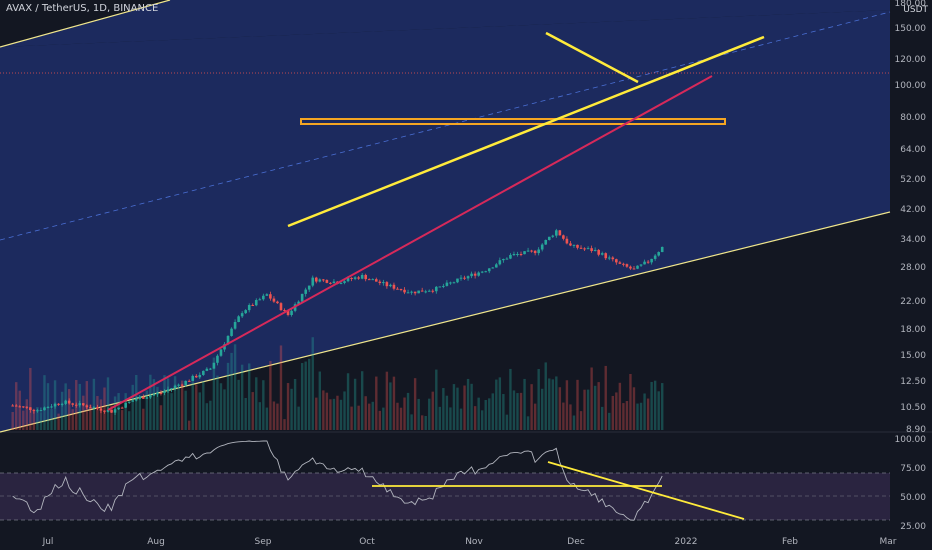 This screenshot has width=932, height=550. I want to click on rsi-trendline-descending, so click(646, 490).